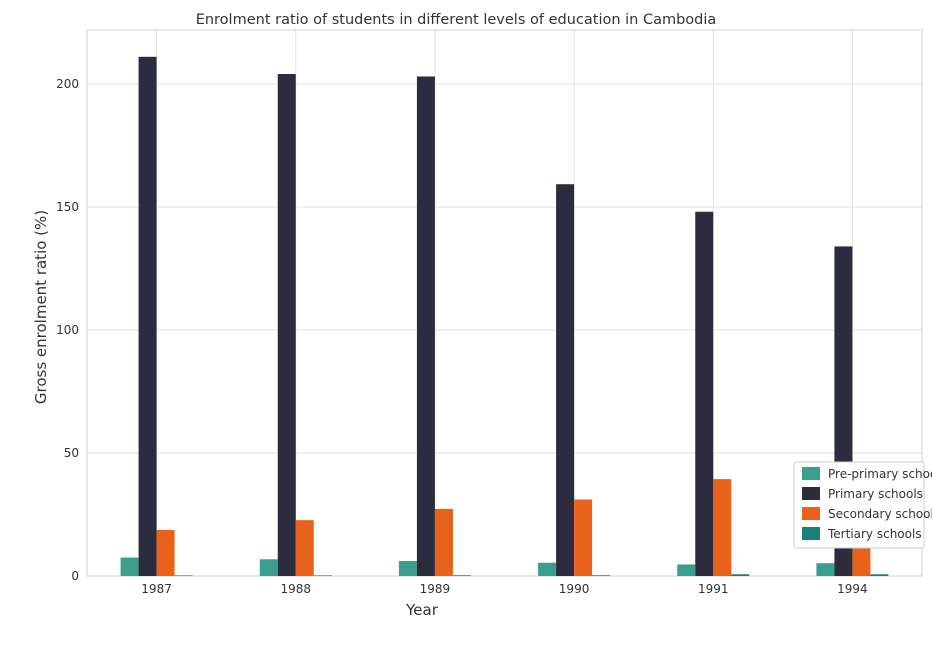  I want to click on bar-secondary-schools1991: Secondary schools 1991: 39.4, so click(722, 527).